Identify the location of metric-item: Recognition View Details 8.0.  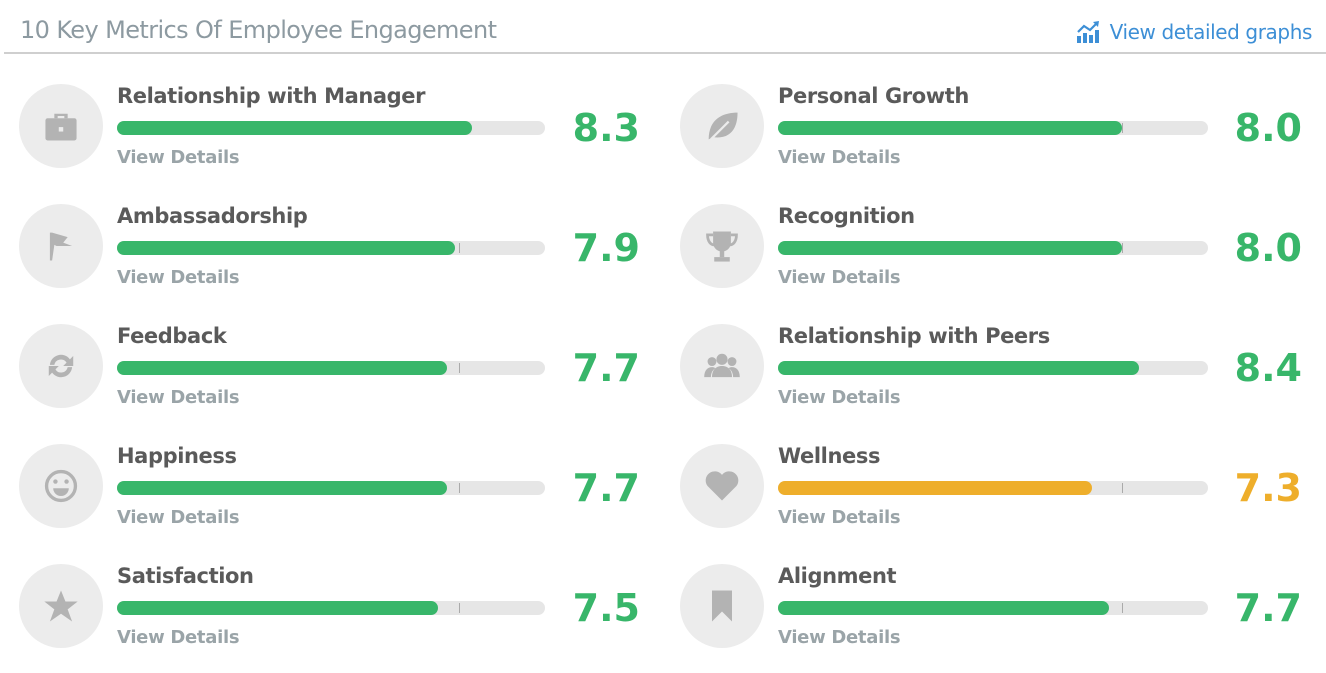
(1000, 264).